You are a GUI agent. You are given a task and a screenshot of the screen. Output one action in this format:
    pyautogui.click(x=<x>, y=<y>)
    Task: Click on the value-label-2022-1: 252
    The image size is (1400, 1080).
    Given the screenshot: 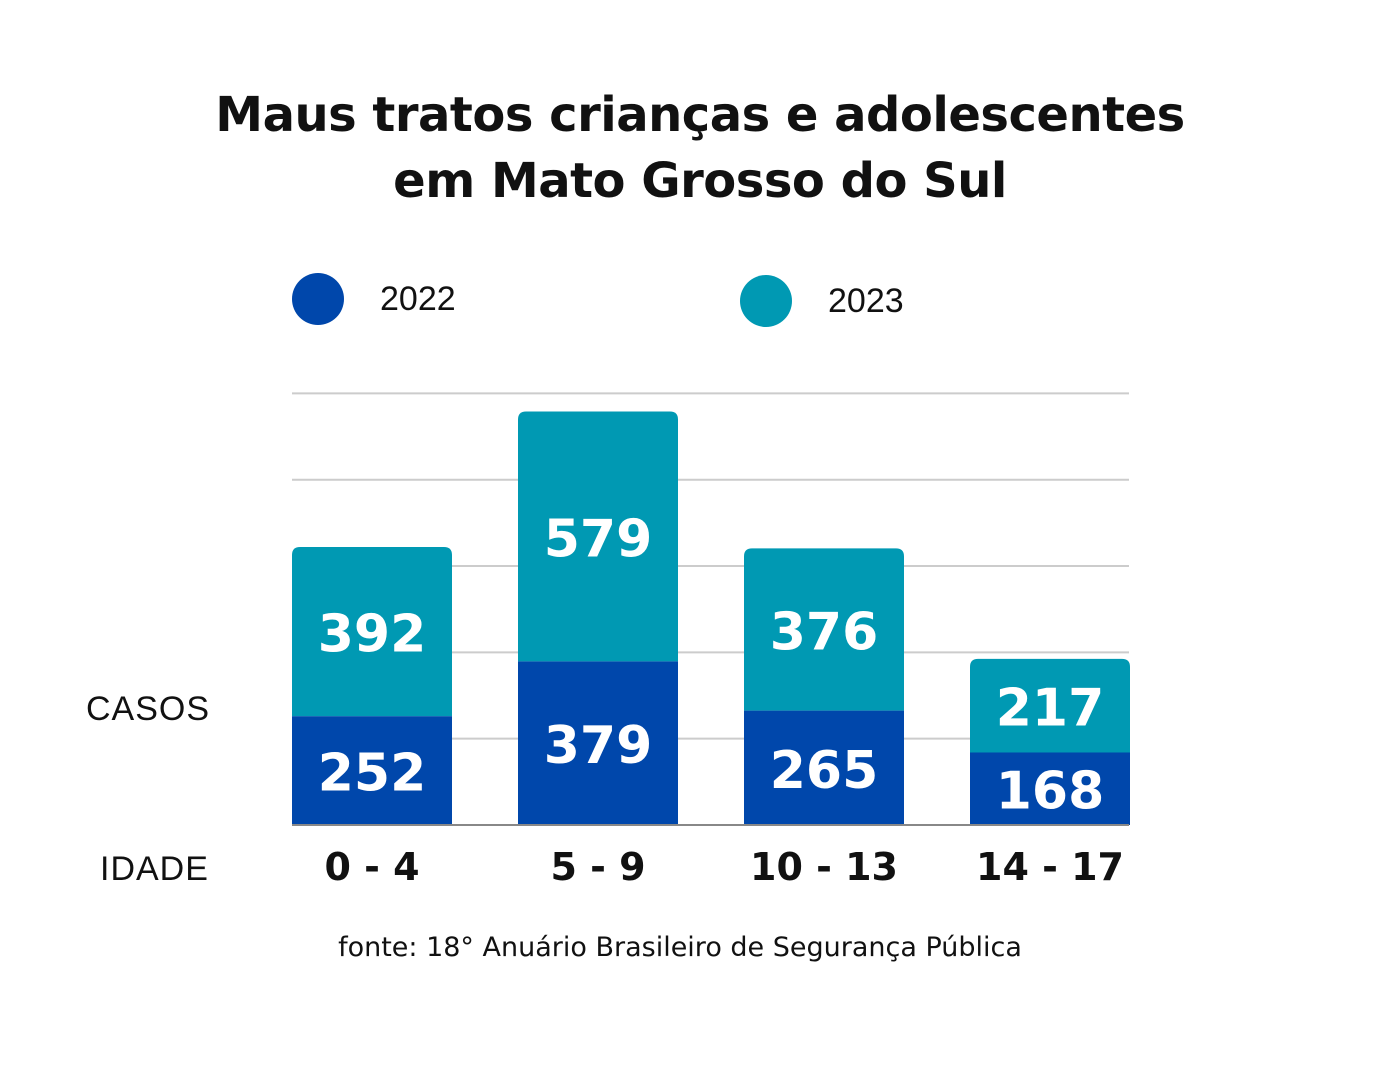 What is the action you would take?
    pyautogui.click(x=372, y=774)
    